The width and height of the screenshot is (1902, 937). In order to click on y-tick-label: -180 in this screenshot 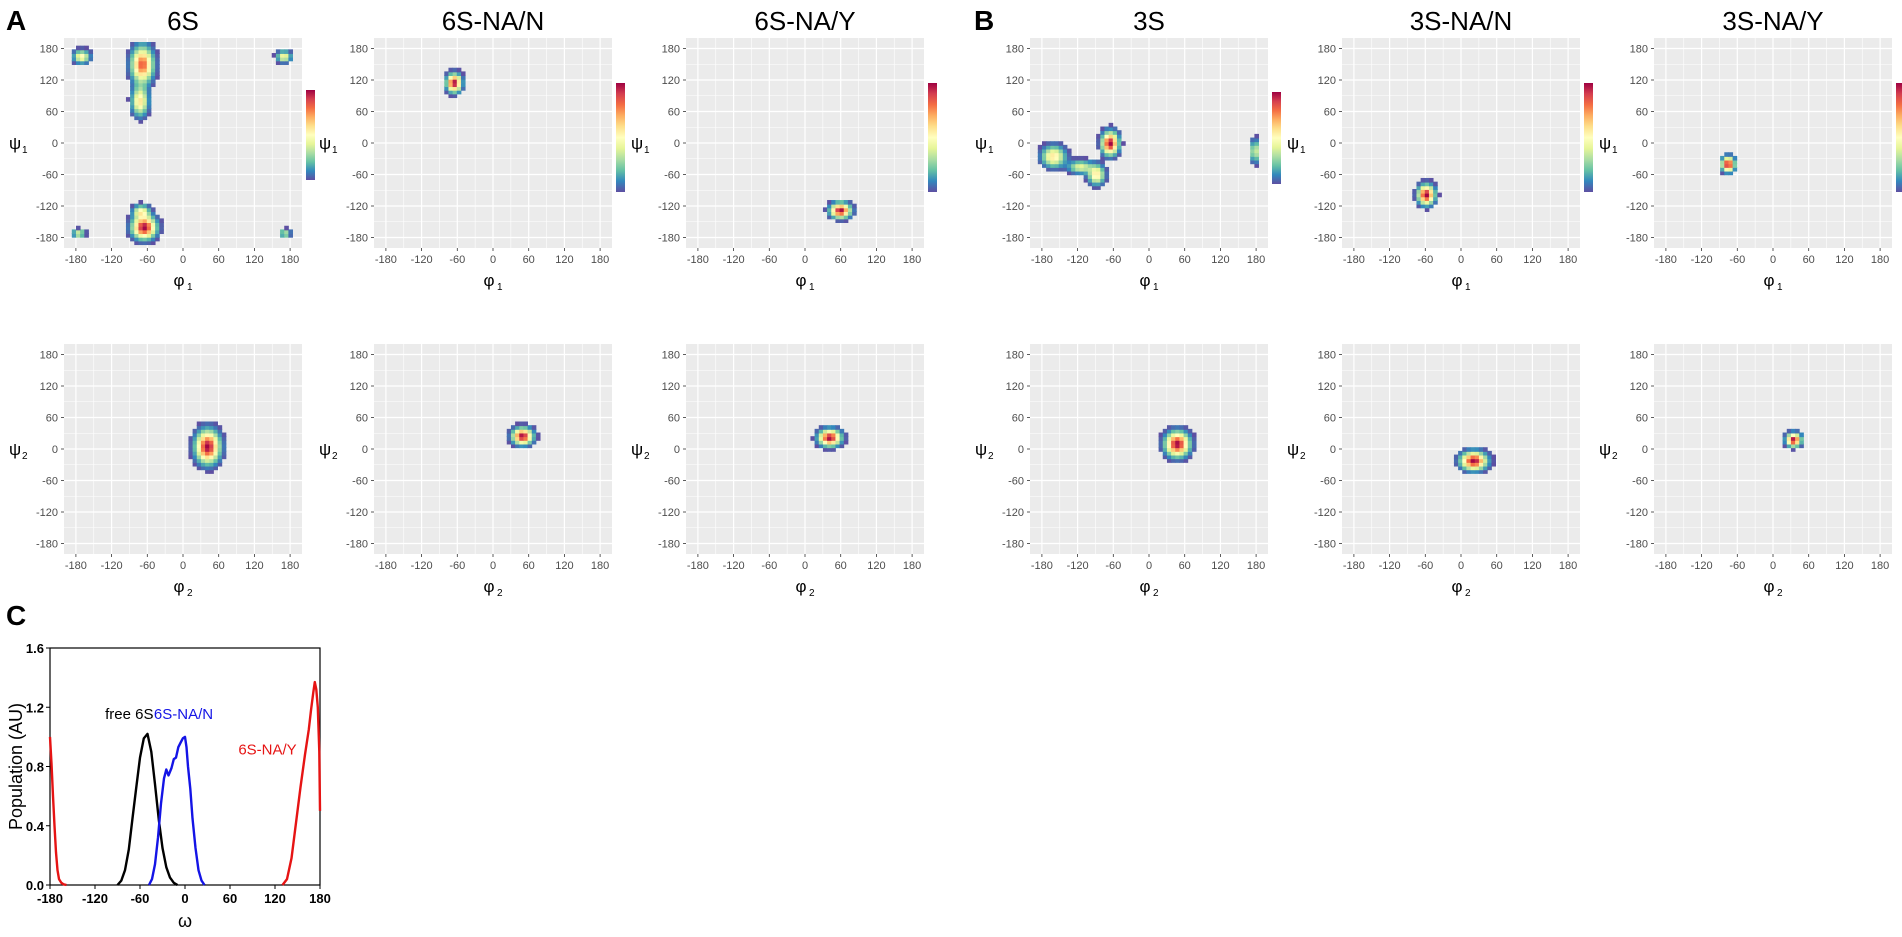, I will do `click(669, 239)`.